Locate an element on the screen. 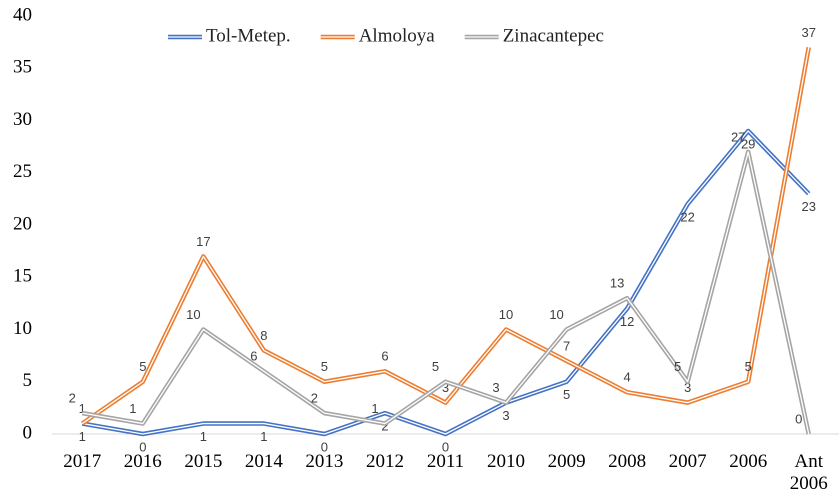  data-label: 27 is located at coordinates (738, 136).